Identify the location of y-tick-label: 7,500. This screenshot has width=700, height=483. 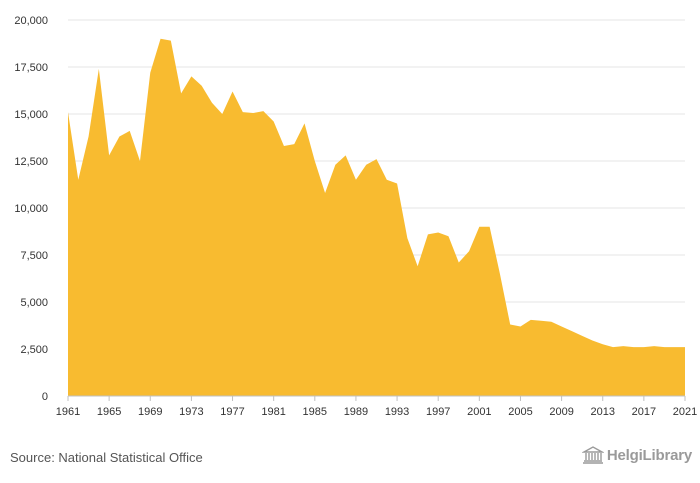
(34, 256).